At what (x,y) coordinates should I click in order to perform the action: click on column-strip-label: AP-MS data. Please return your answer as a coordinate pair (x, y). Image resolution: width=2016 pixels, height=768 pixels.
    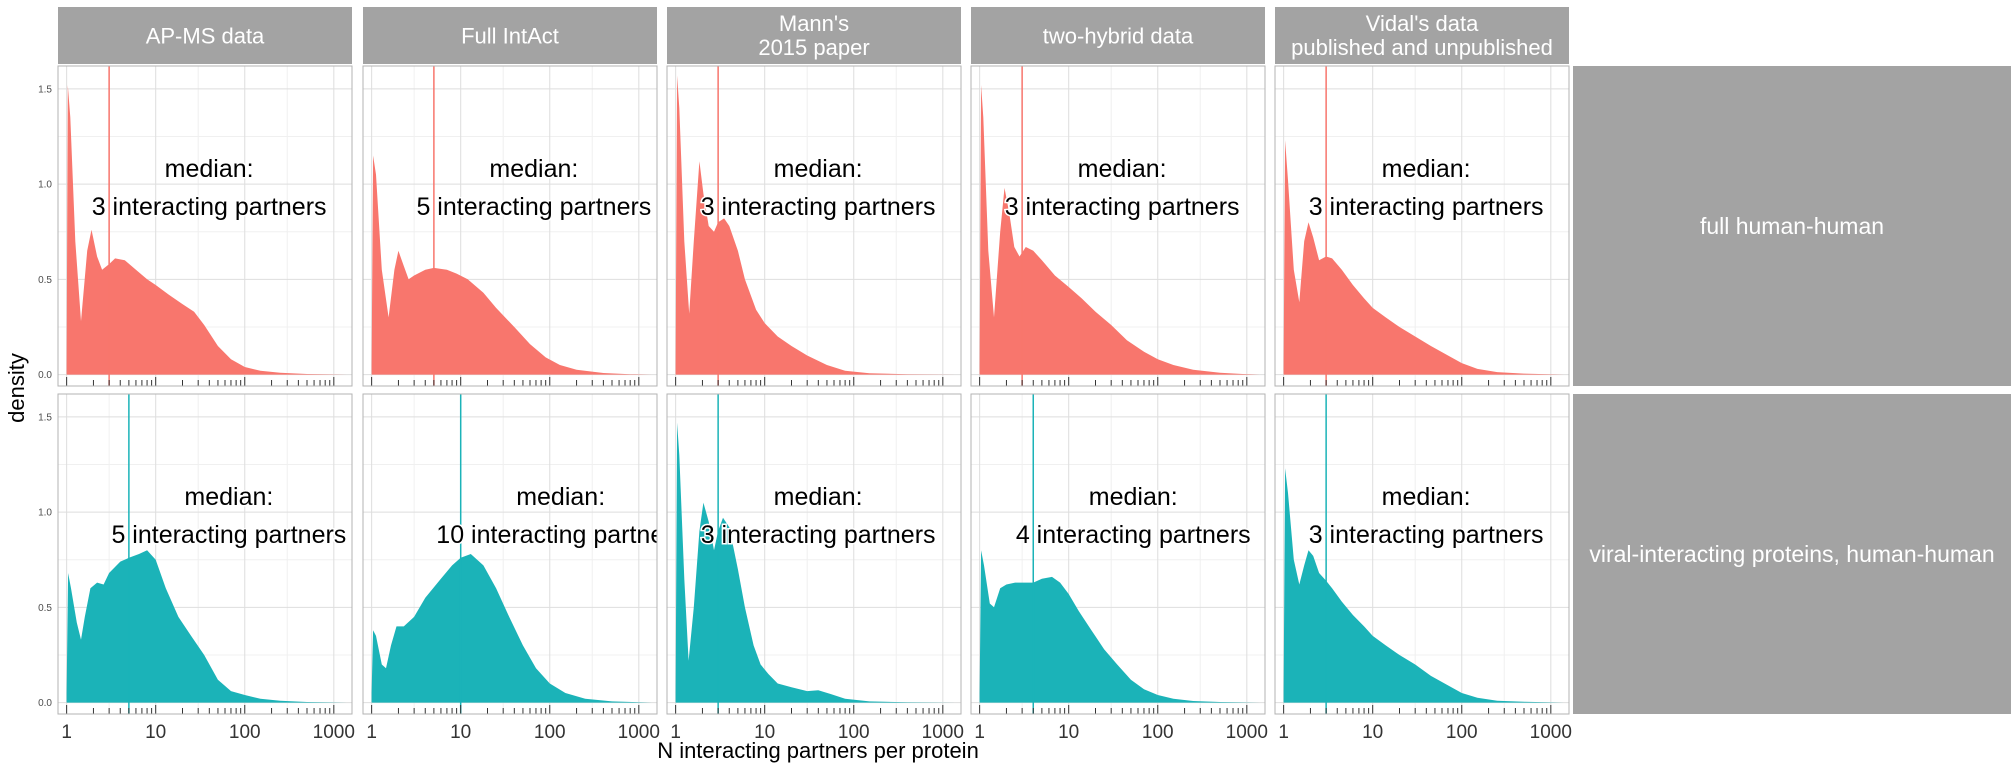
    Looking at the image, I should click on (205, 36).